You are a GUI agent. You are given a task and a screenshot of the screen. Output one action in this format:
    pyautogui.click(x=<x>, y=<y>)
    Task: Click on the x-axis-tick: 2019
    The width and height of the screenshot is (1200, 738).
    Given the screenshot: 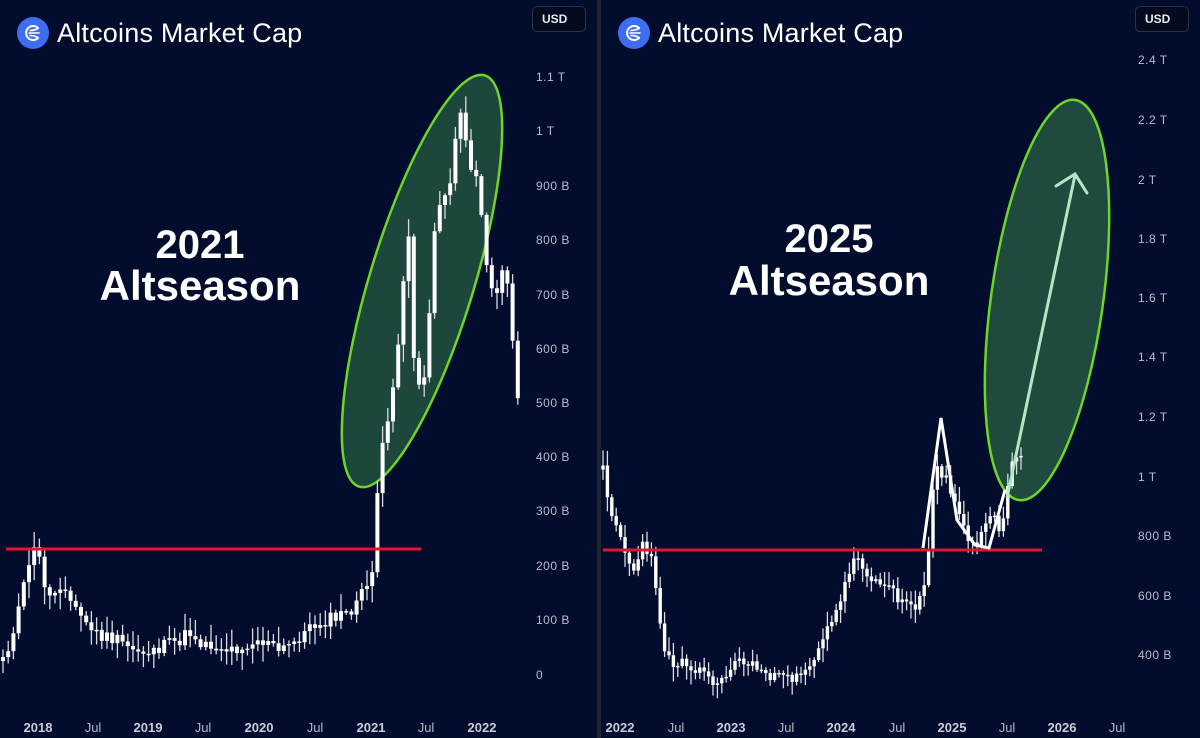 What is the action you would take?
    pyautogui.click(x=148, y=727)
    